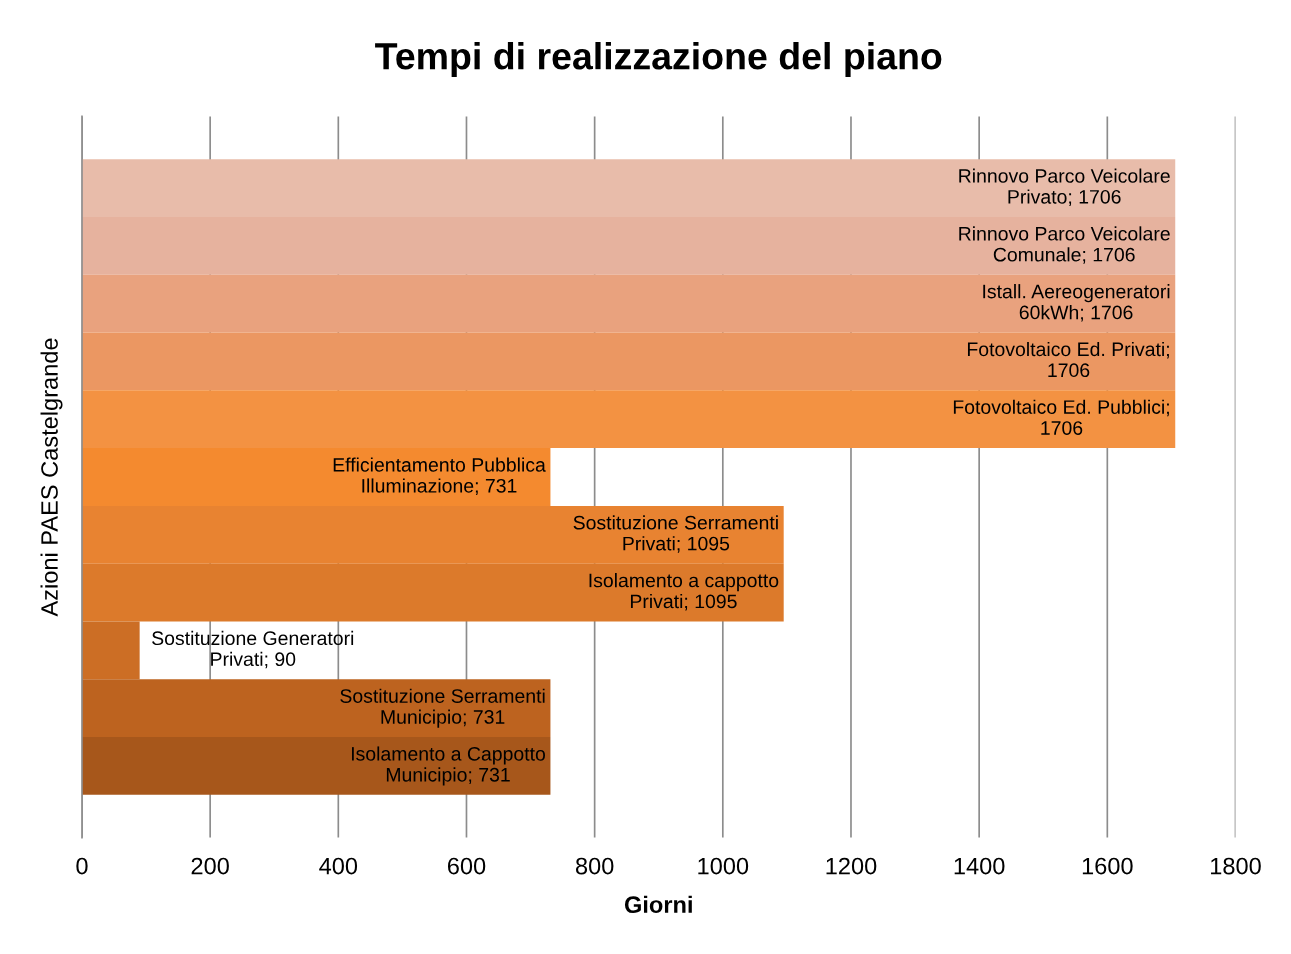  What do you see at coordinates (439, 476) in the screenshot?
I see `data-label: Efficientamento Pubblica Illuminazione; 731` at bounding box center [439, 476].